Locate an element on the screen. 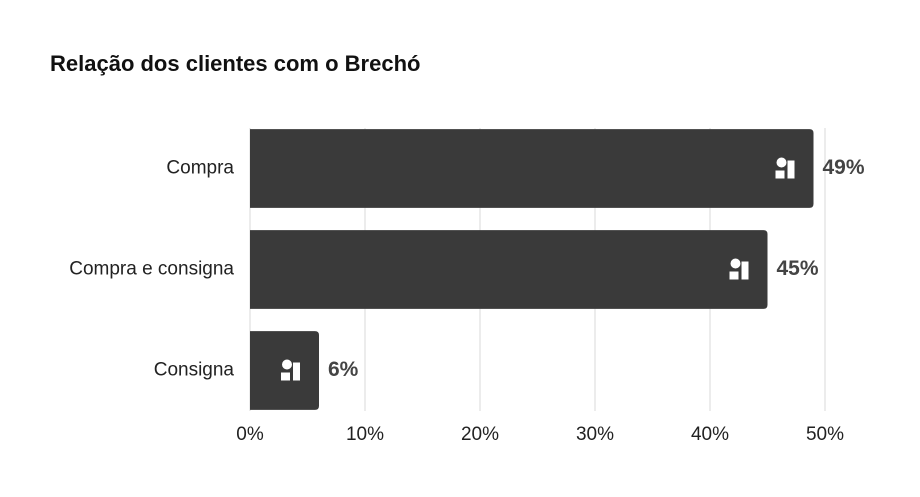 Image resolution: width=920 pixels, height=497 pixels. x-tick-label: 30% is located at coordinates (595, 434).